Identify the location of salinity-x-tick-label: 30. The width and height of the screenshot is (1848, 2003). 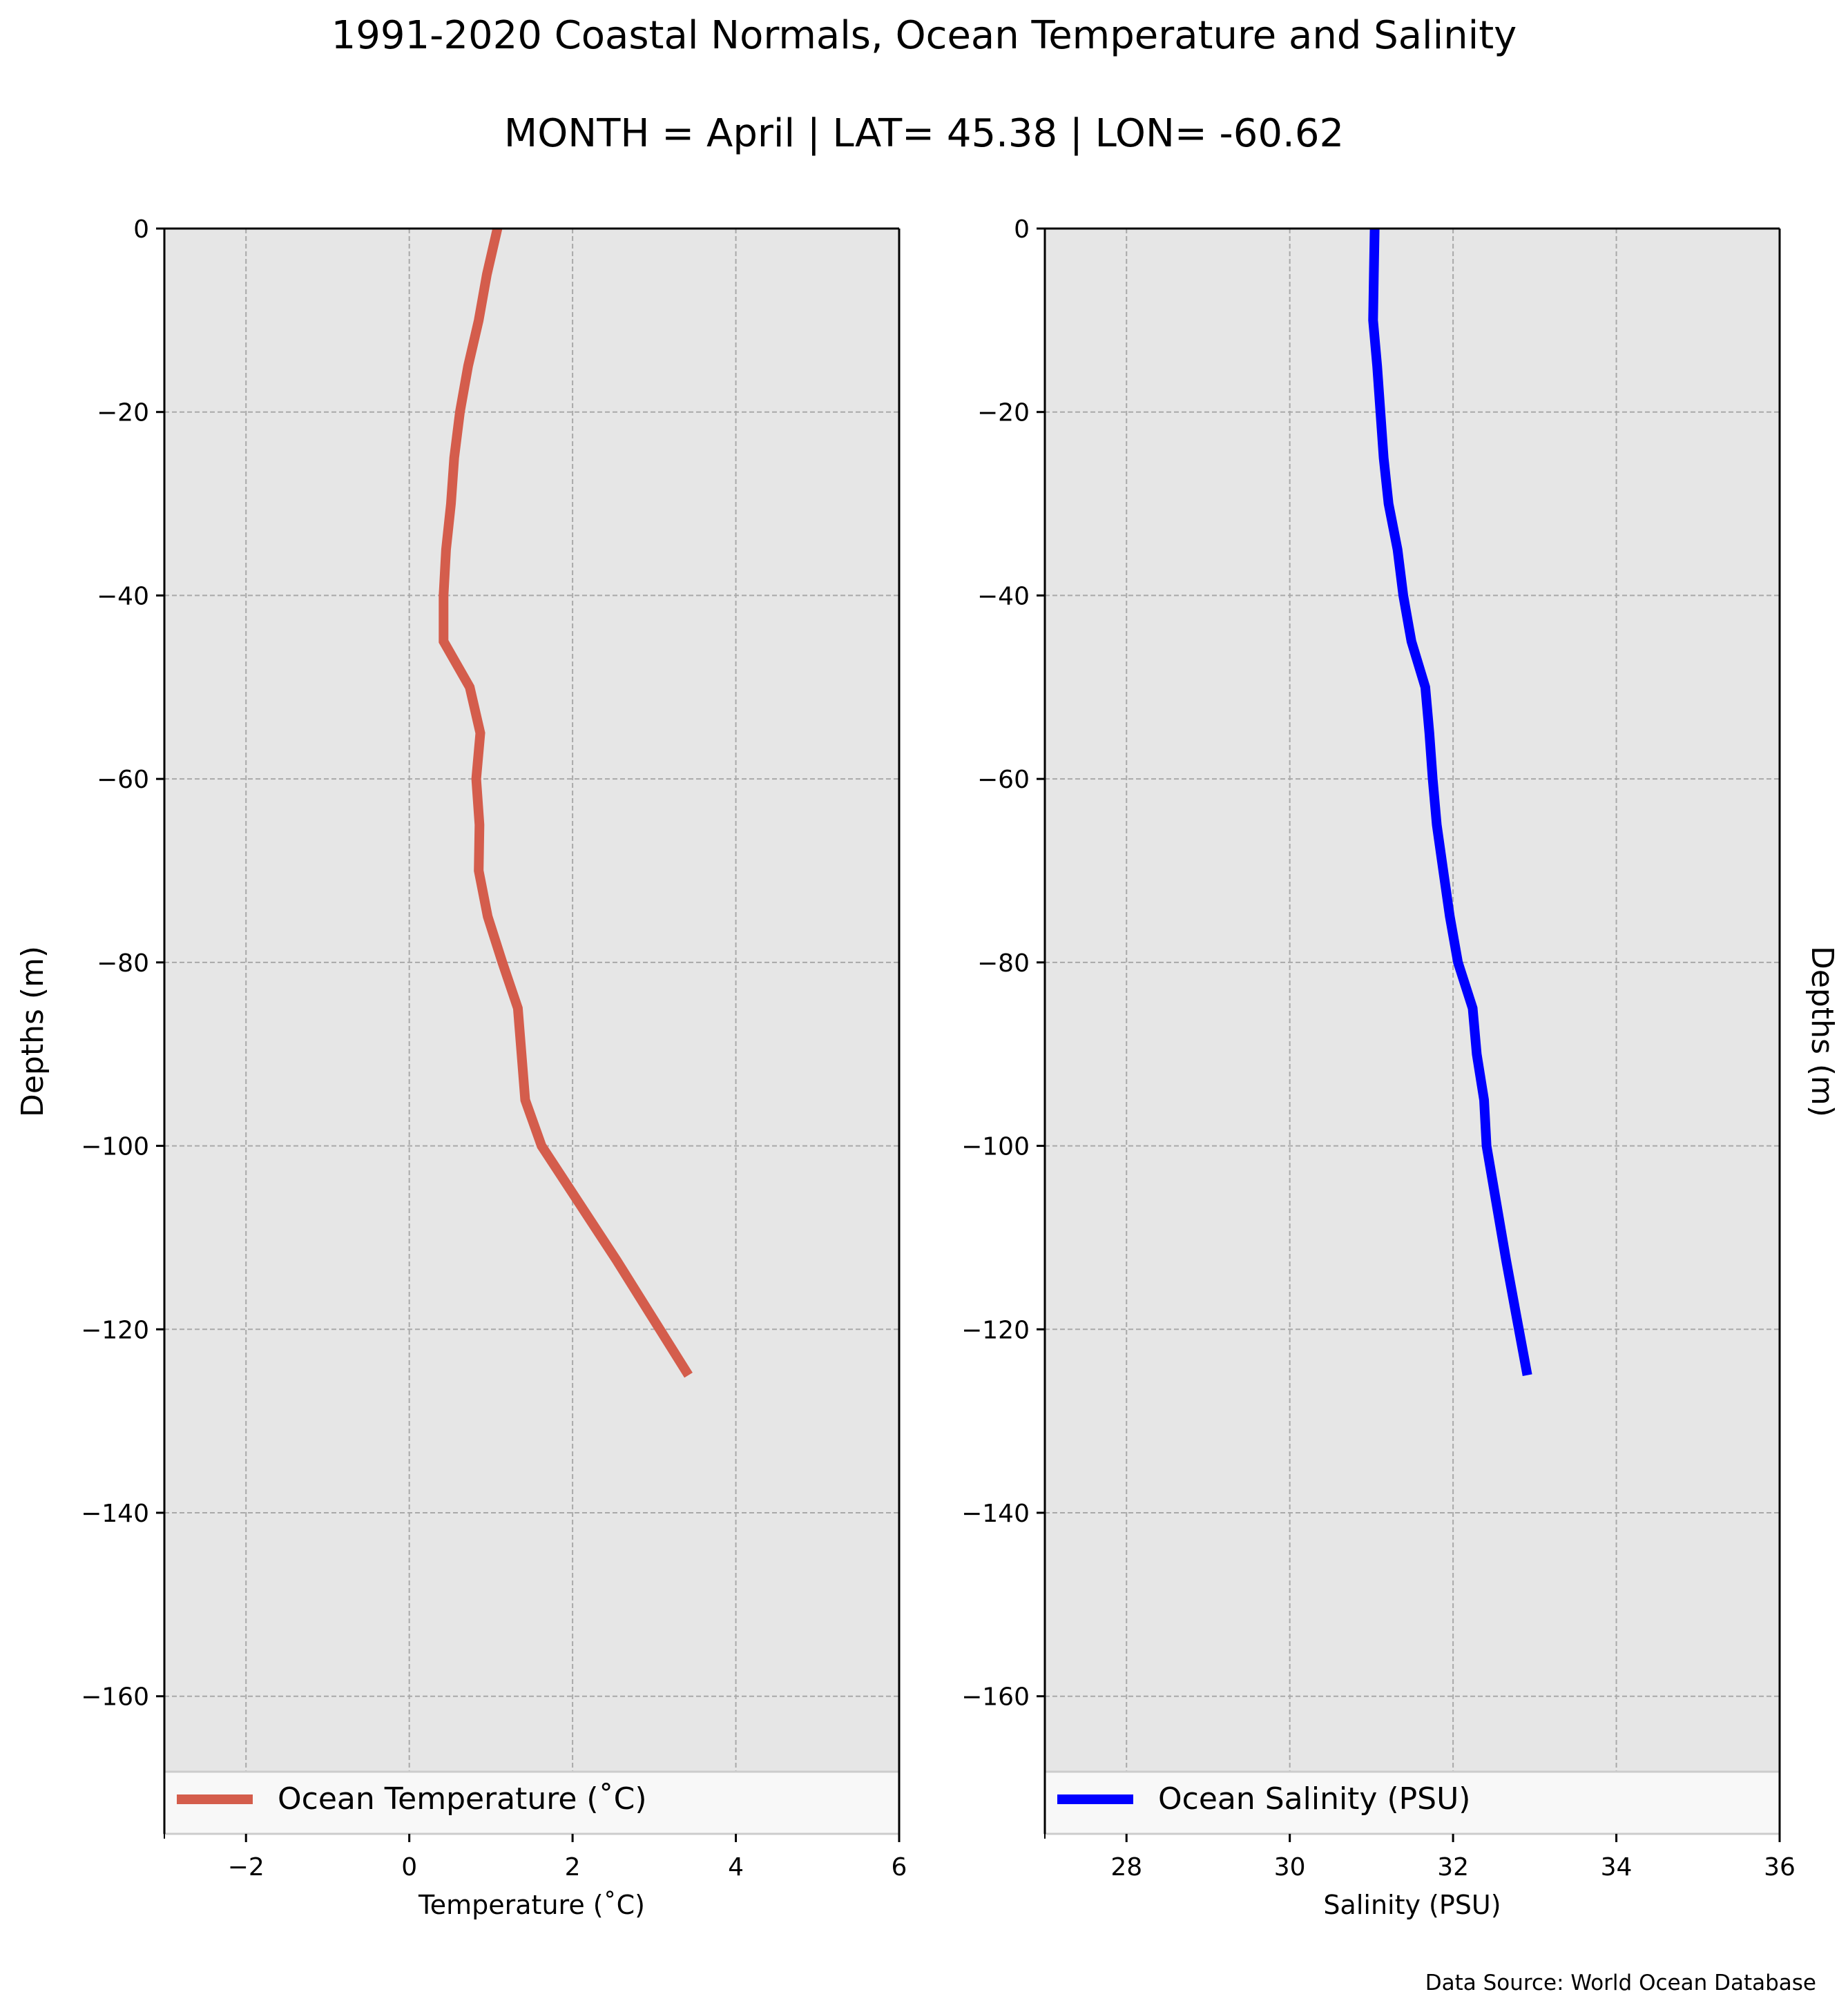
(1290, 1867).